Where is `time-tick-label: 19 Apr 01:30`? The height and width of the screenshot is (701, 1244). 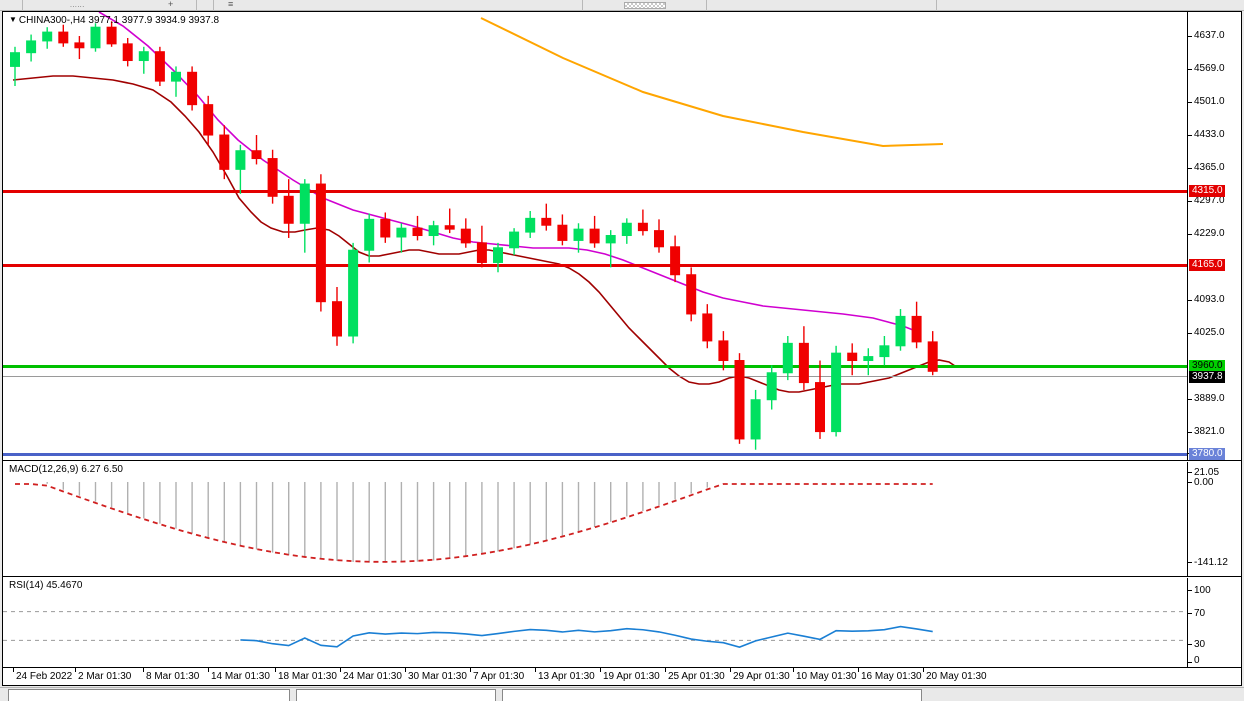
time-tick-label: 19 Apr 01:30 is located at coordinates (631, 676).